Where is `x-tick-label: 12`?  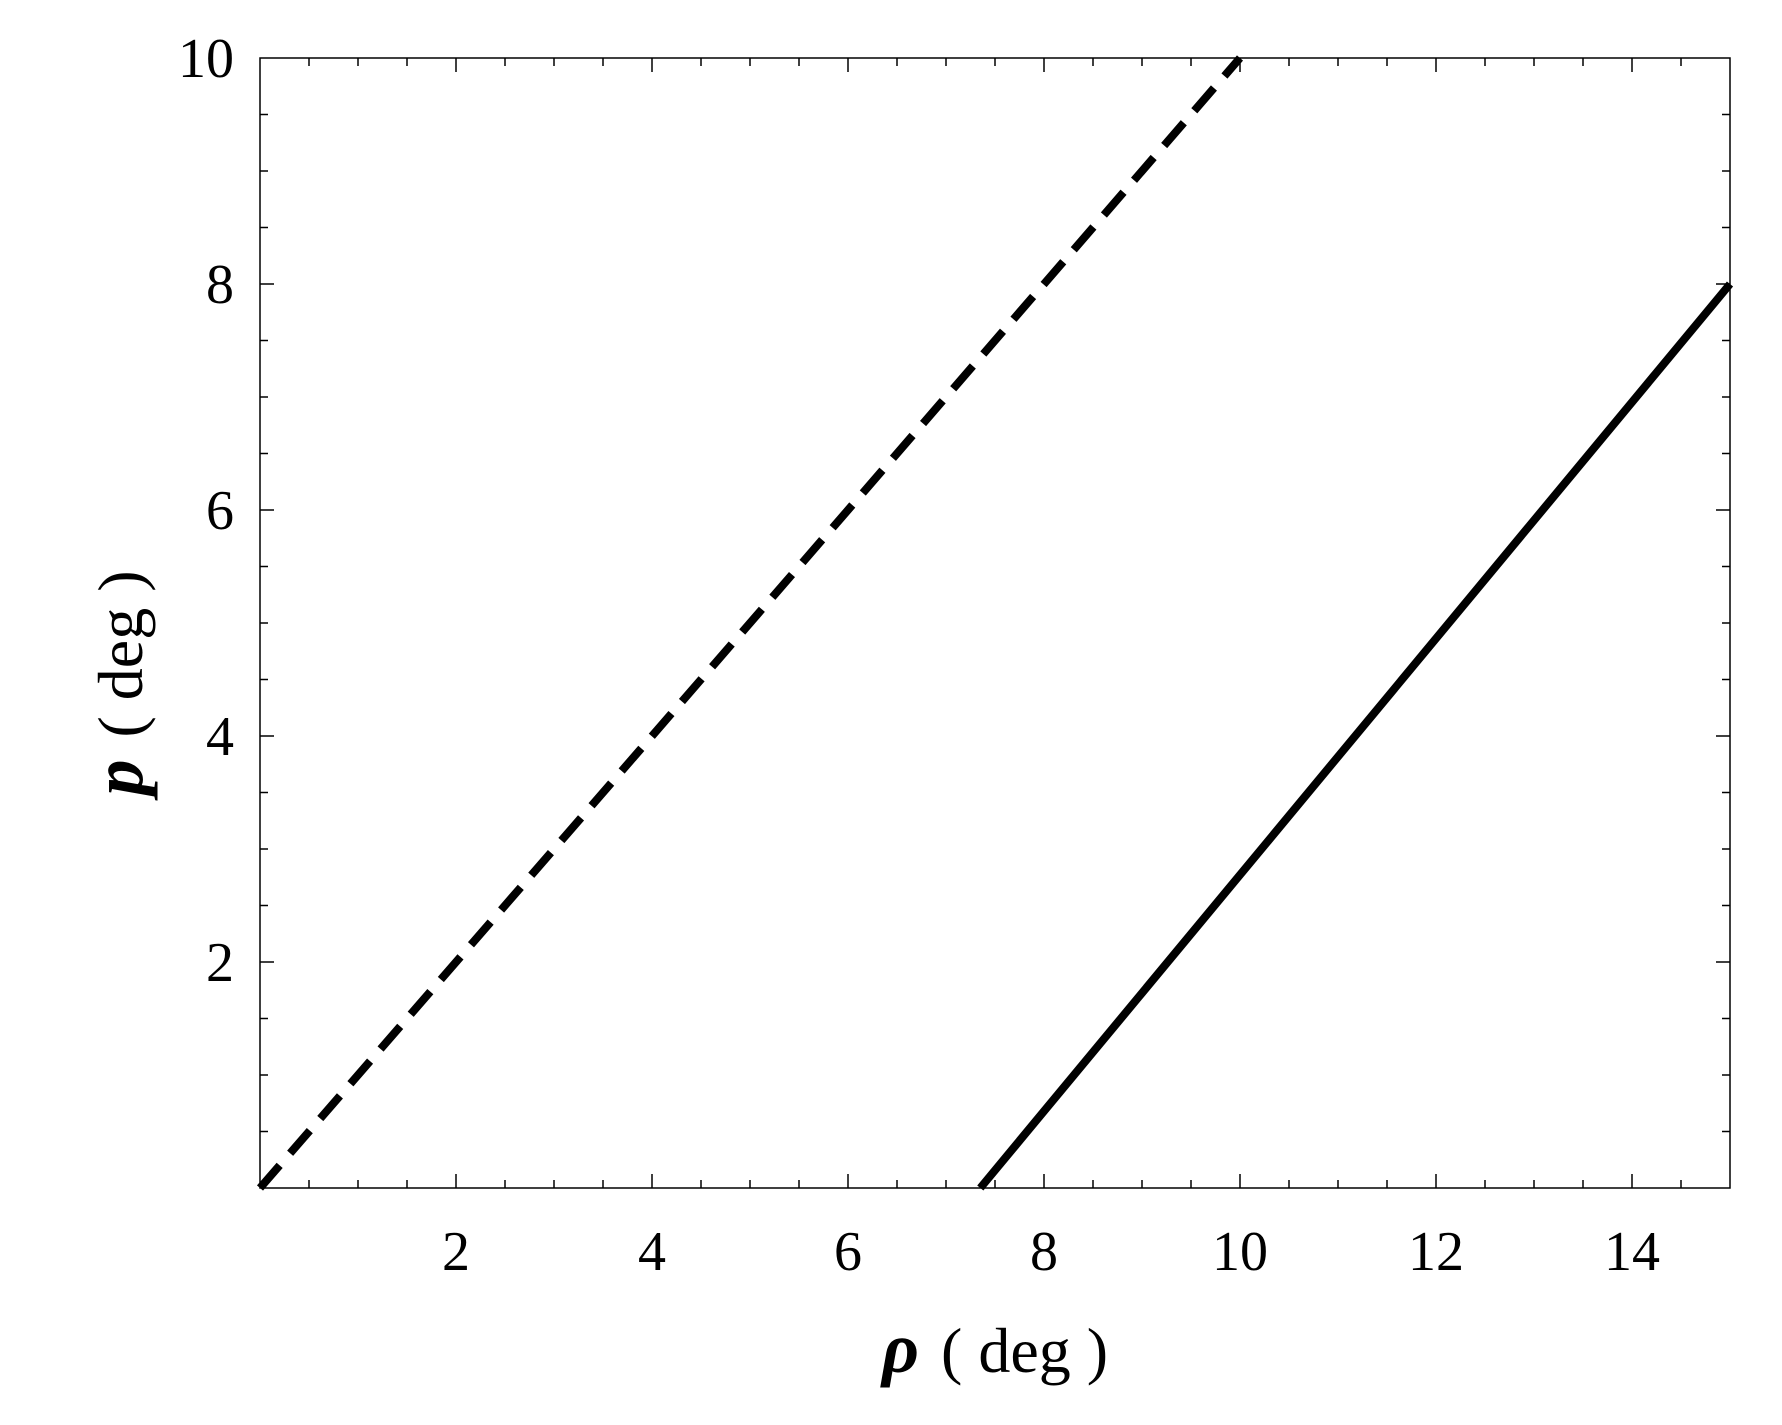
x-tick-label: 12 is located at coordinates (1436, 1252).